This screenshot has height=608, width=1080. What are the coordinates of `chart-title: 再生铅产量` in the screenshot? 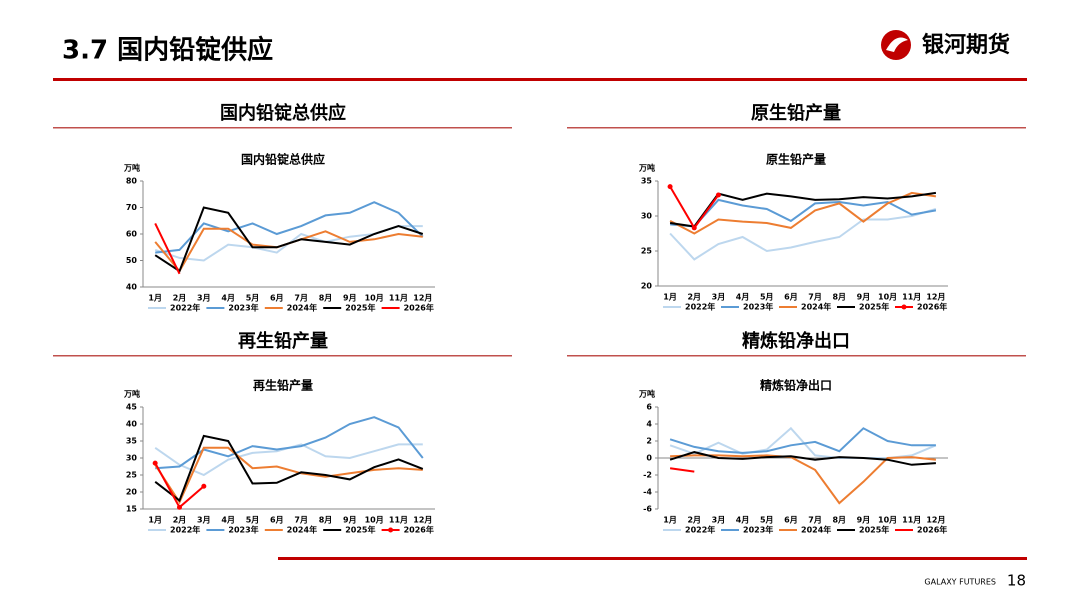 It's located at (283, 385).